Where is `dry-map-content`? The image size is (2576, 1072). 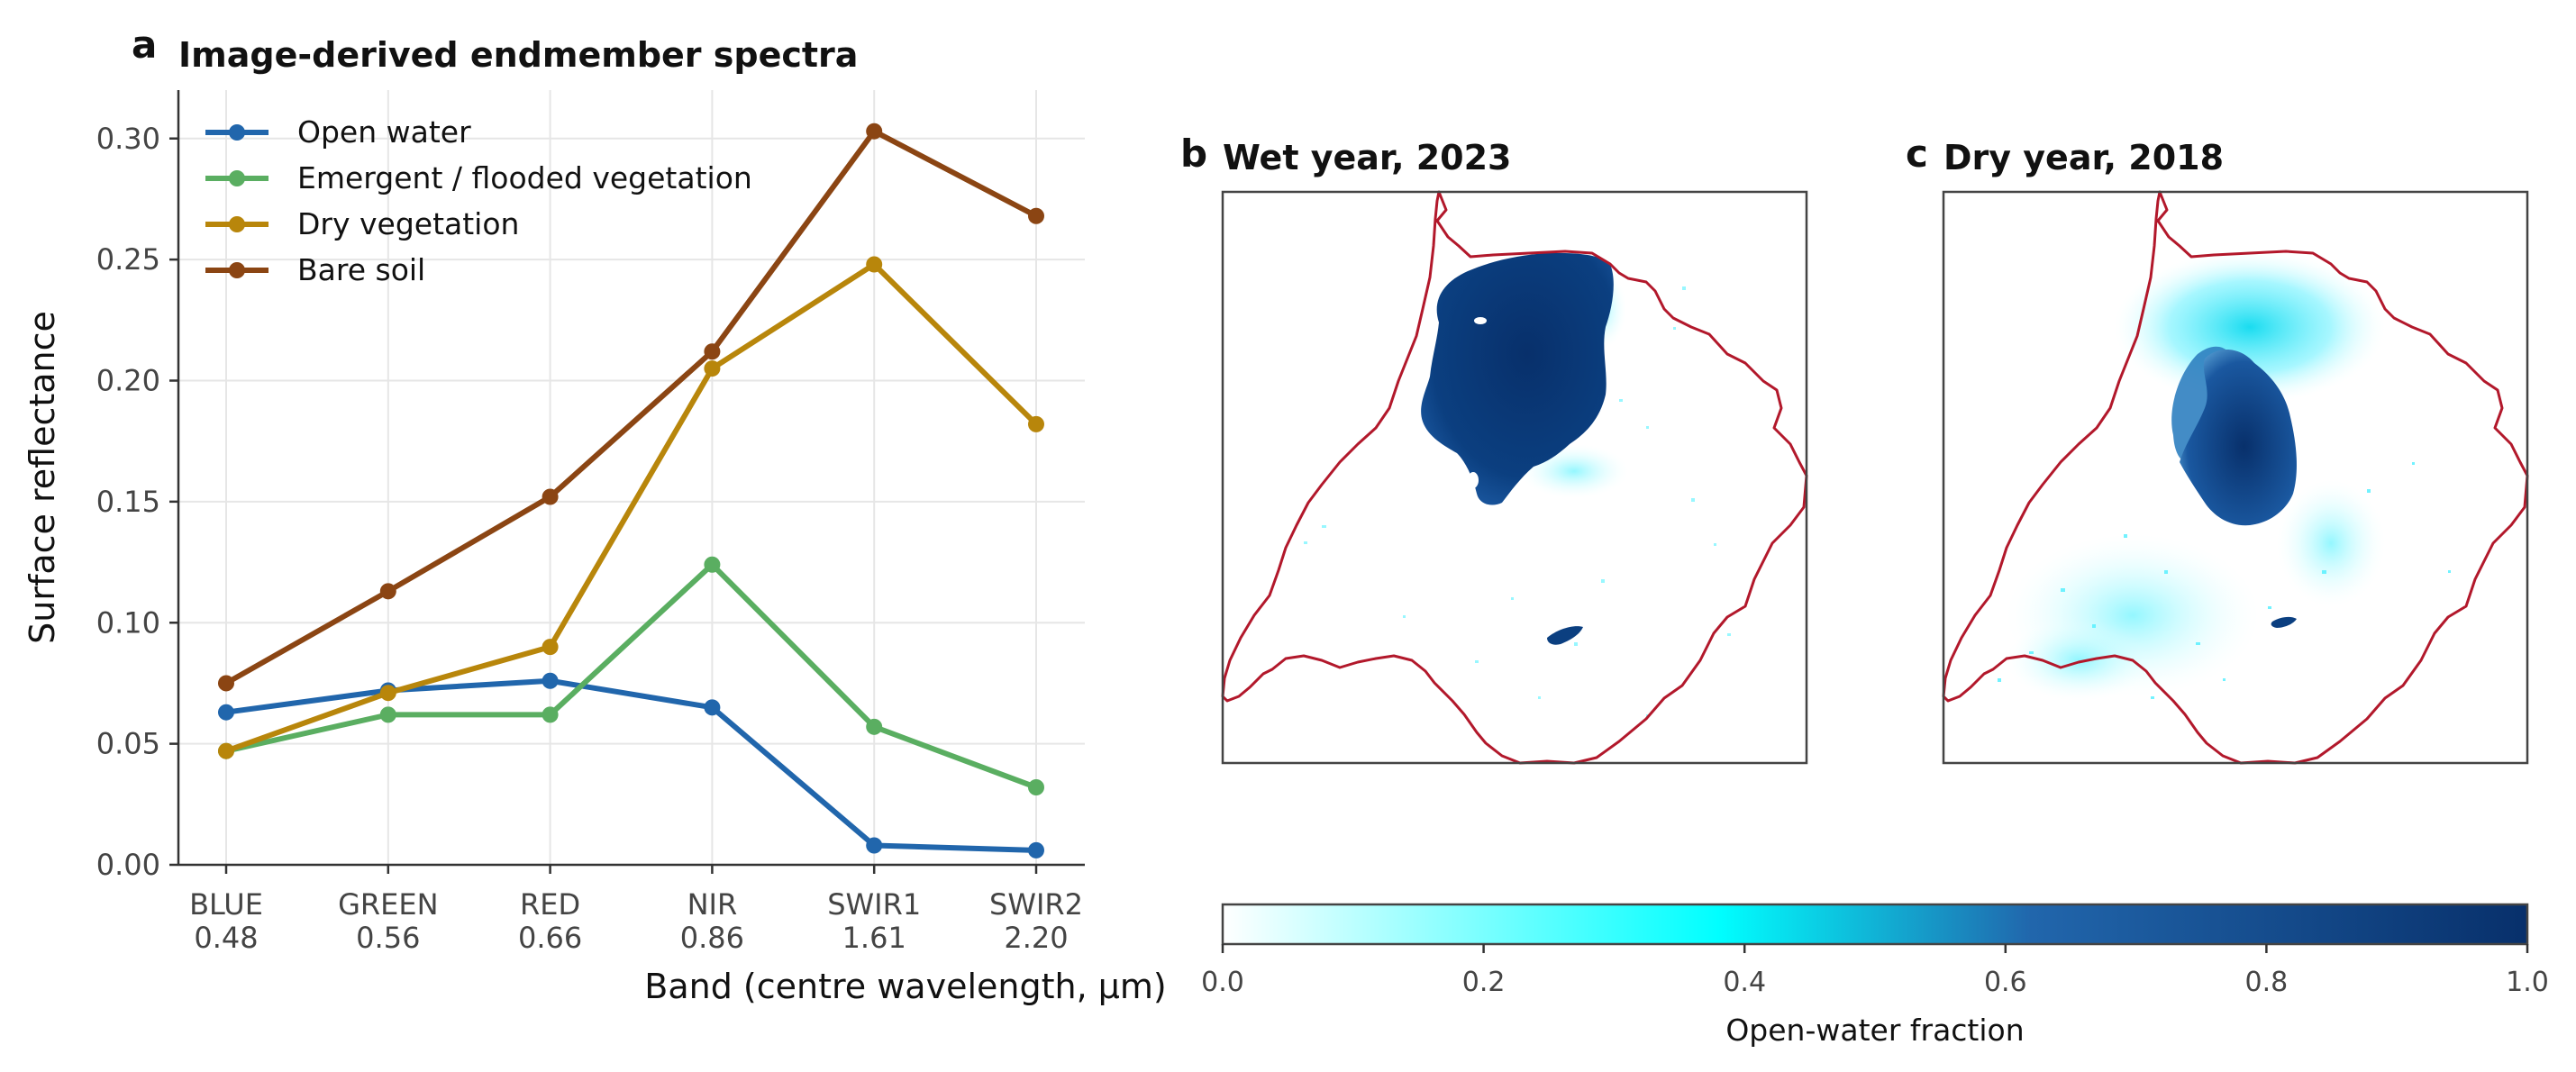 dry-map-content is located at coordinates (2235, 477).